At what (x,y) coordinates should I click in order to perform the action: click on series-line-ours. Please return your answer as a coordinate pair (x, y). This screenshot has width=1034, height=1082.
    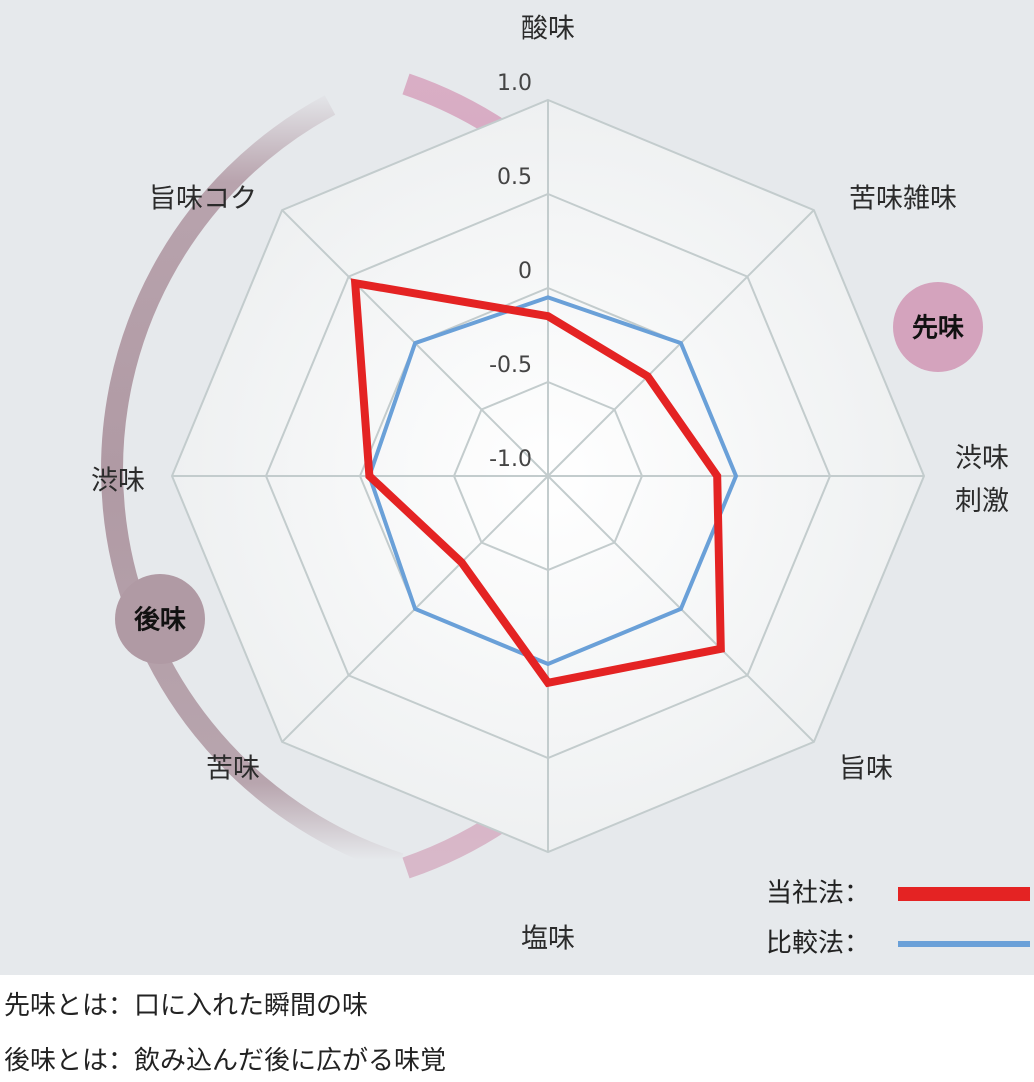
    Looking at the image, I should click on (537, 483).